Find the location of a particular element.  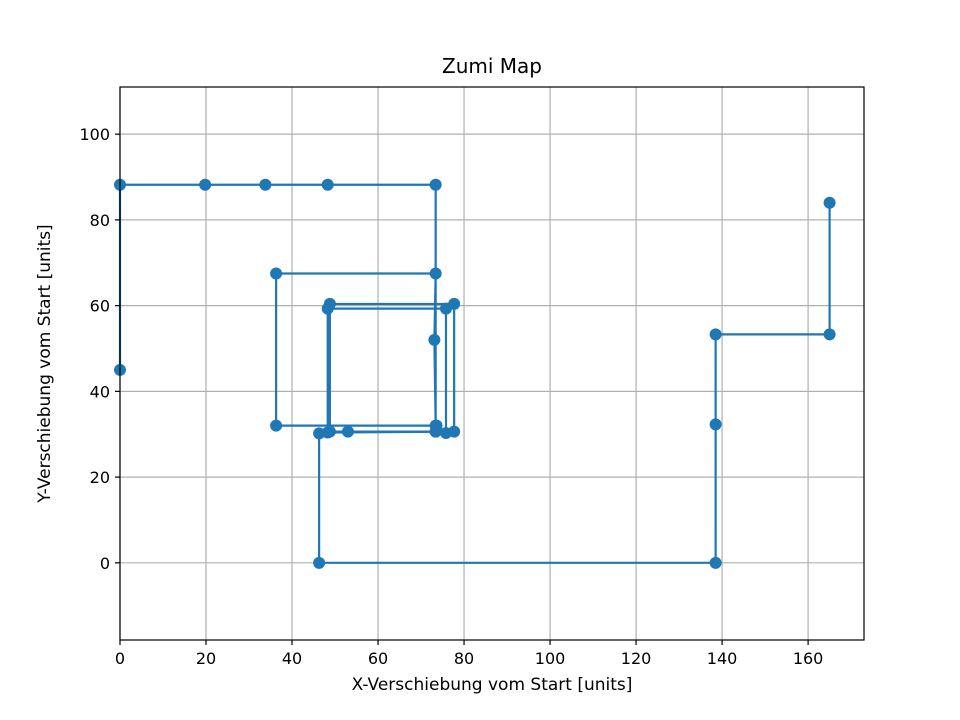

x-tick-label: 40 is located at coordinates (292, 658).